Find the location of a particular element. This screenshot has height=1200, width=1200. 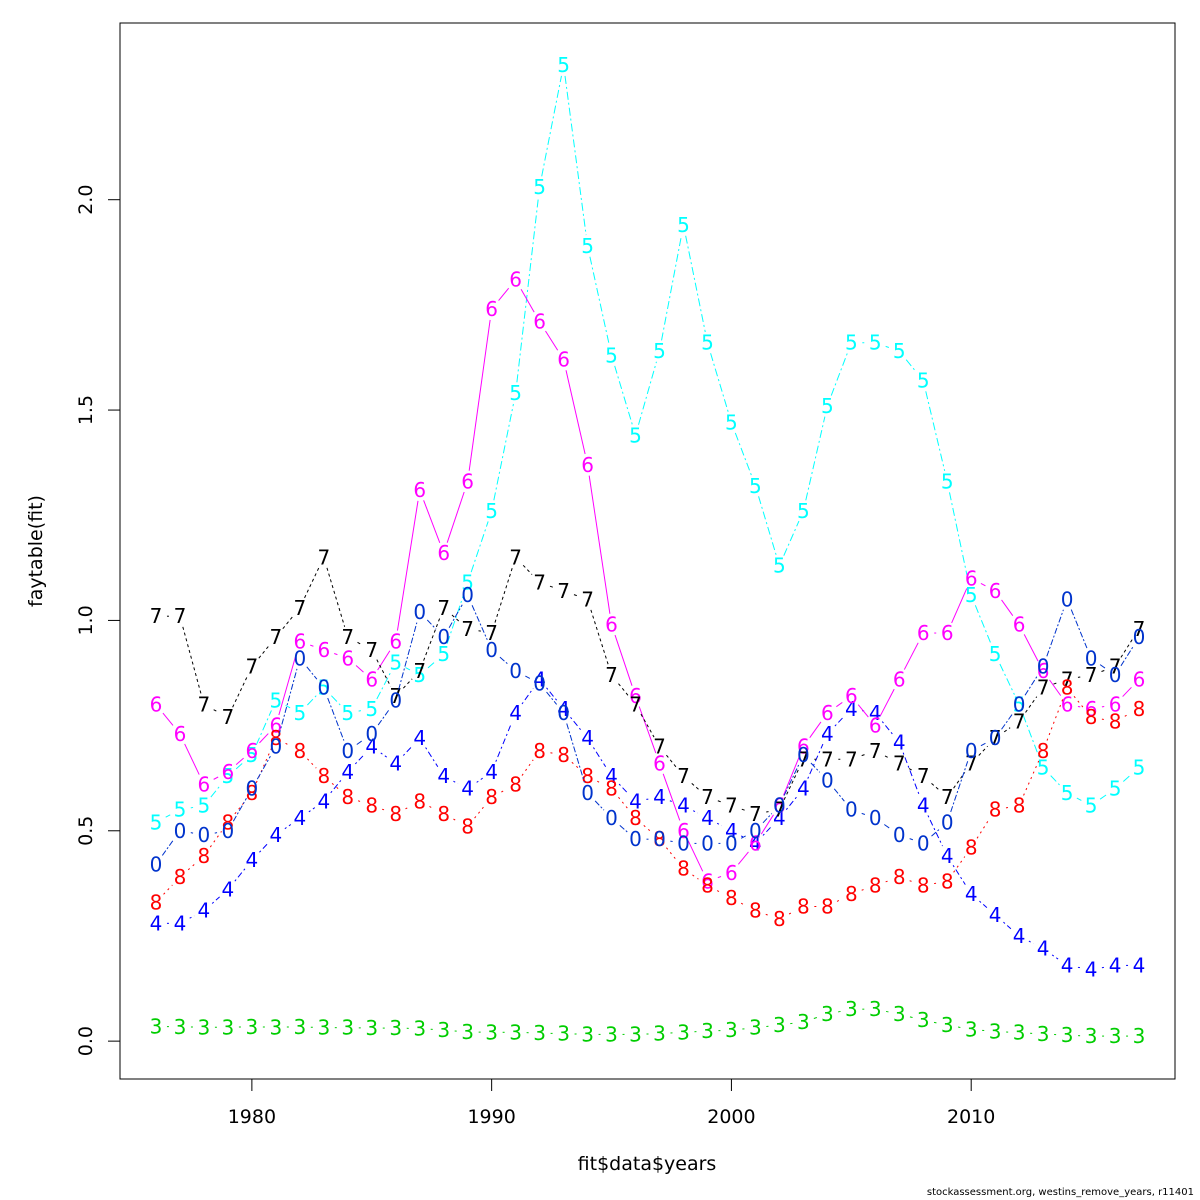

x-tick-label: 1980 is located at coordinates (252, 1117).